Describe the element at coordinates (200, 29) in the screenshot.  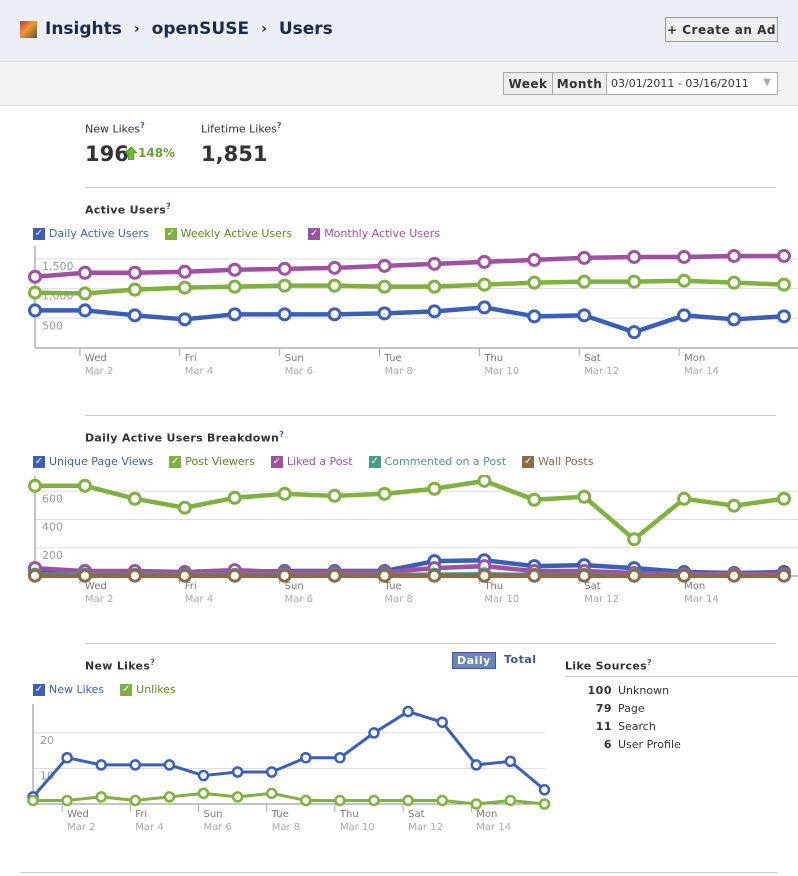
I see `breadcrumb-opensuse: openSUSE` at that location.